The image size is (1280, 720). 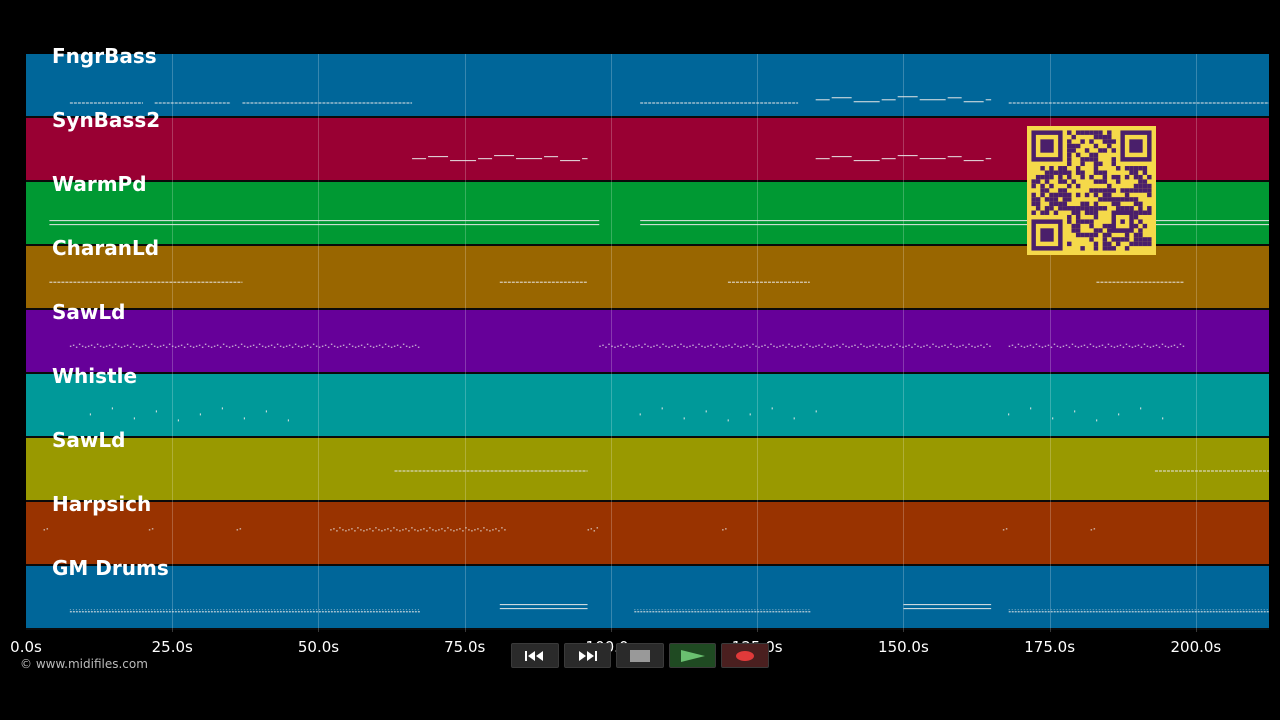 What do you see at coordinates (647, 81) in the screenshot?
I see `track-lane: FngrBass` at bounding box center [647, 81].